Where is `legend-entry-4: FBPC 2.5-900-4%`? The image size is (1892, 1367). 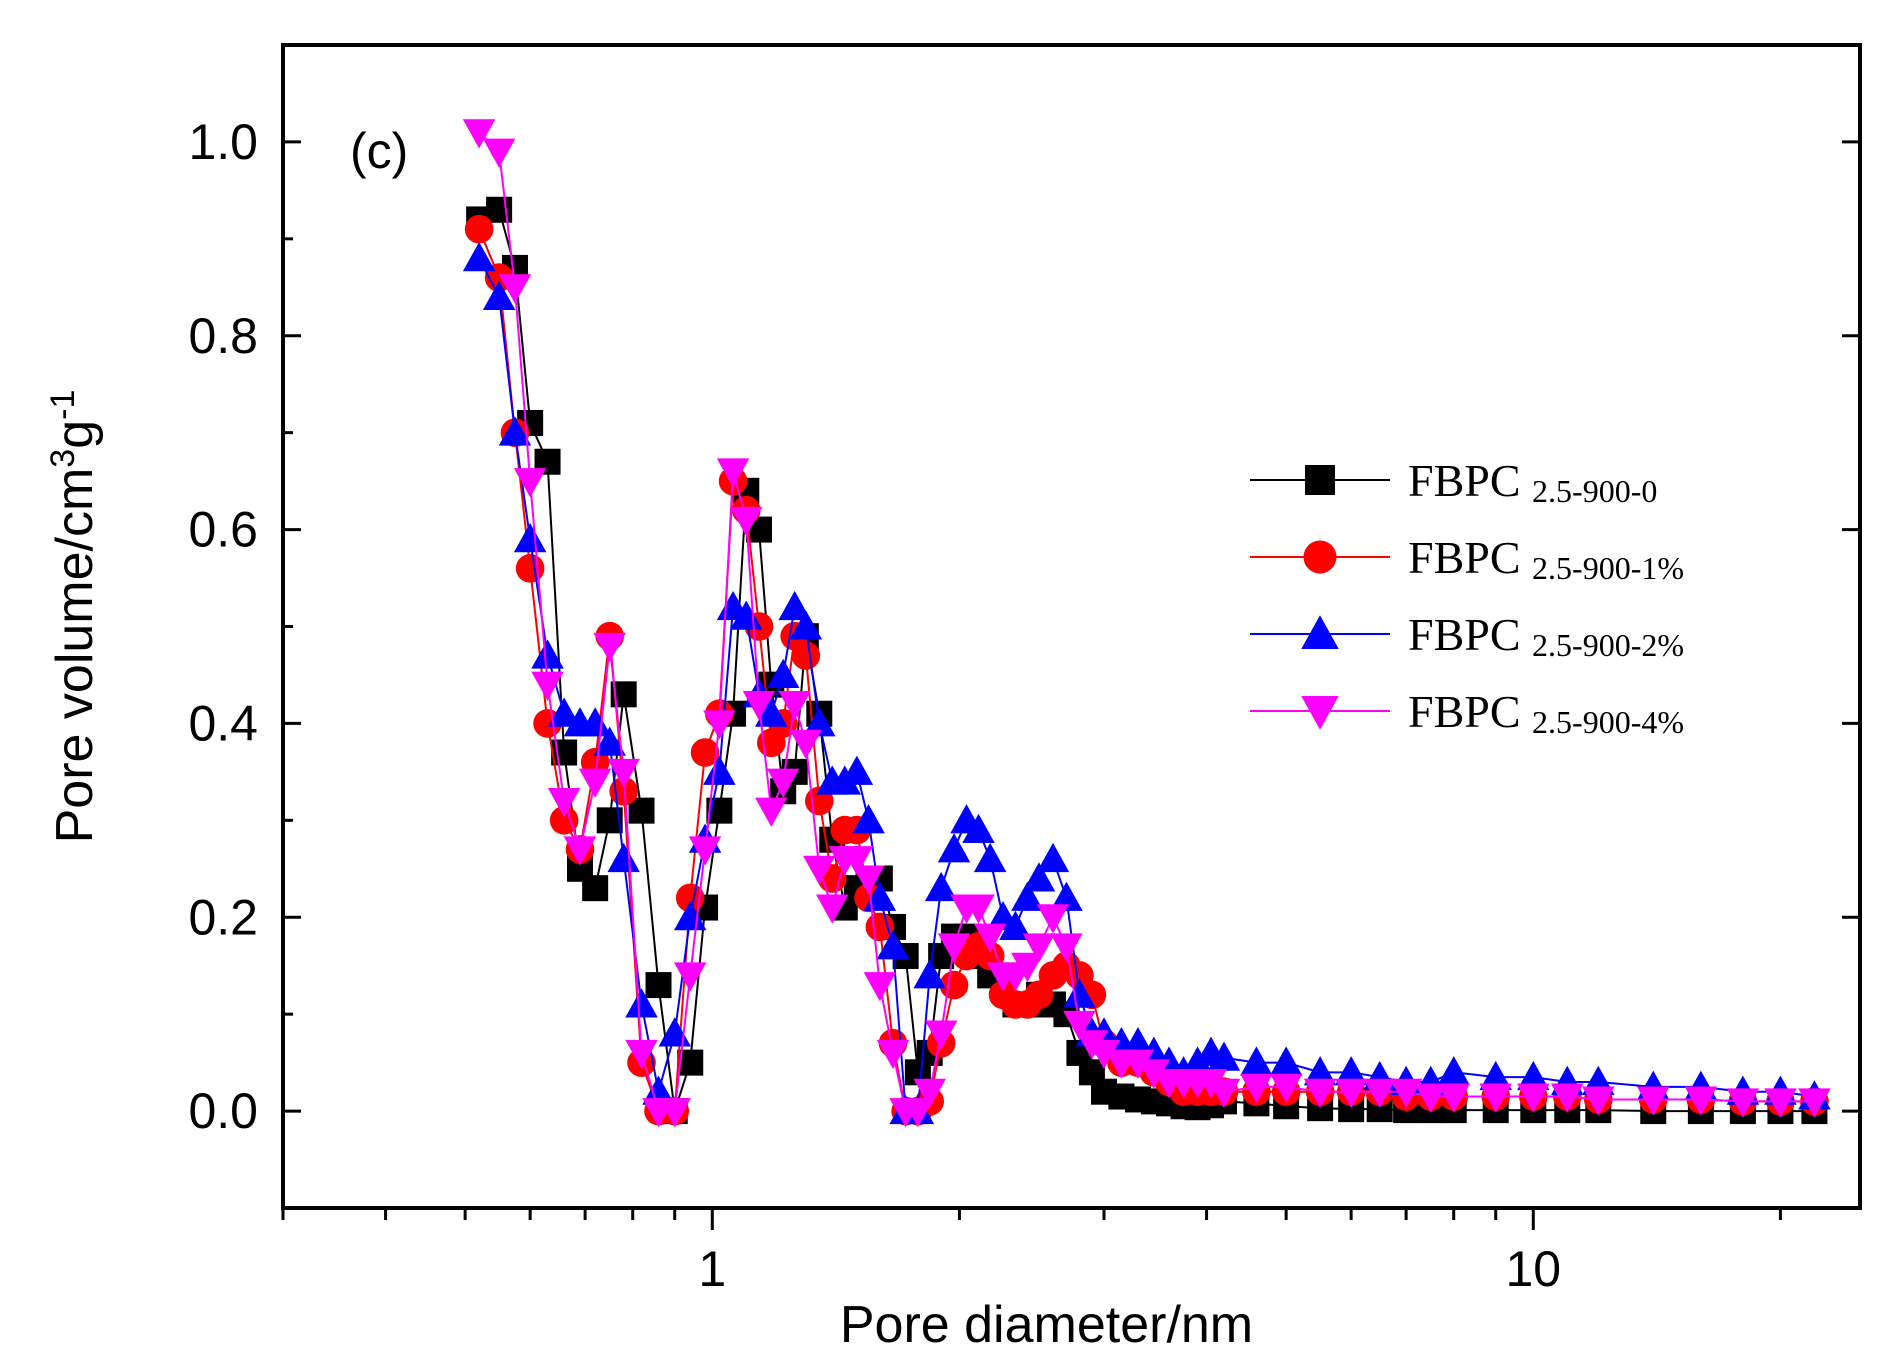 legend-entry-4: FBPC 2.5-900-4% is located at coordinates (1467, 713).